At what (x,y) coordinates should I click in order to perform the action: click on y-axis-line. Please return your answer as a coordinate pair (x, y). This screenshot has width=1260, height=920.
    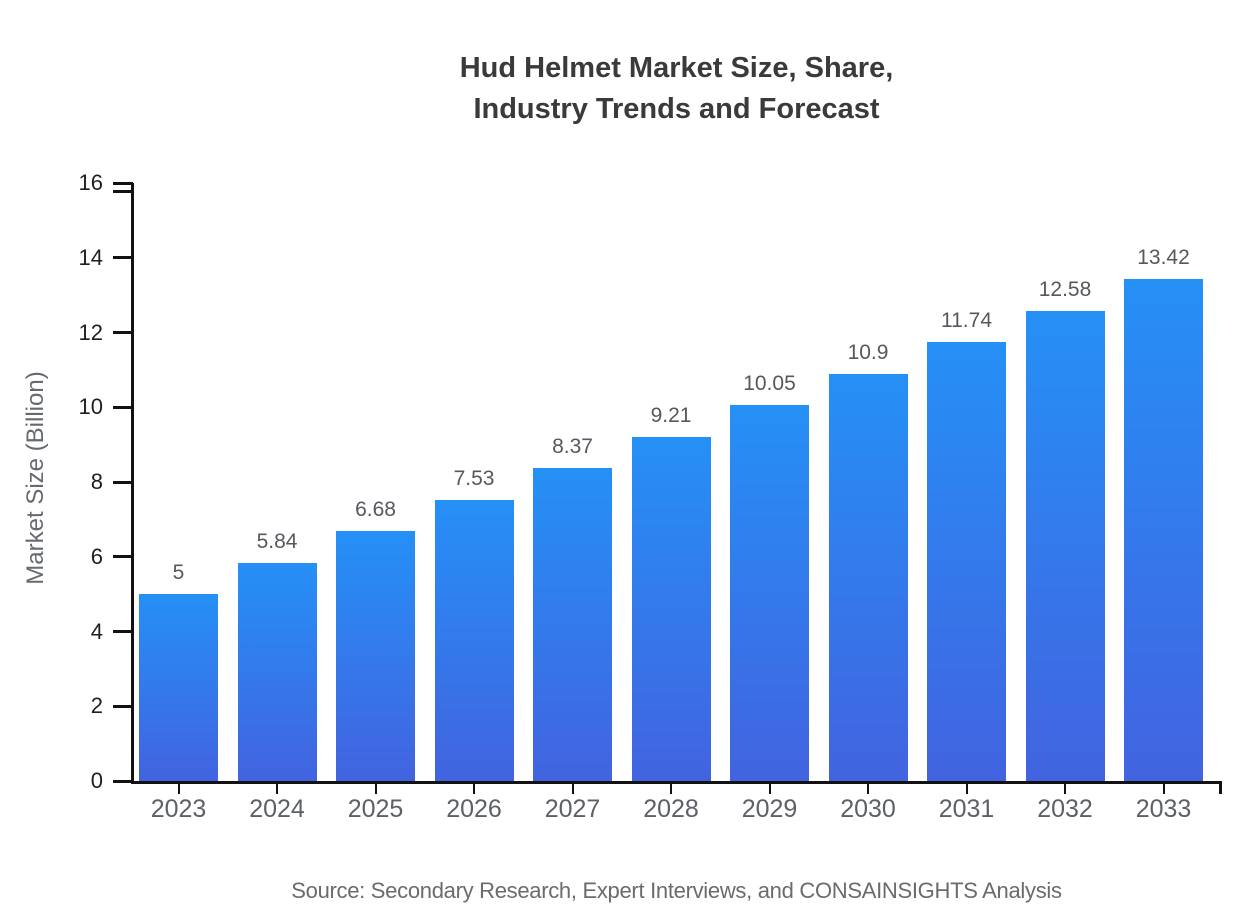
    Looking at the image, I should click on (132, 483).